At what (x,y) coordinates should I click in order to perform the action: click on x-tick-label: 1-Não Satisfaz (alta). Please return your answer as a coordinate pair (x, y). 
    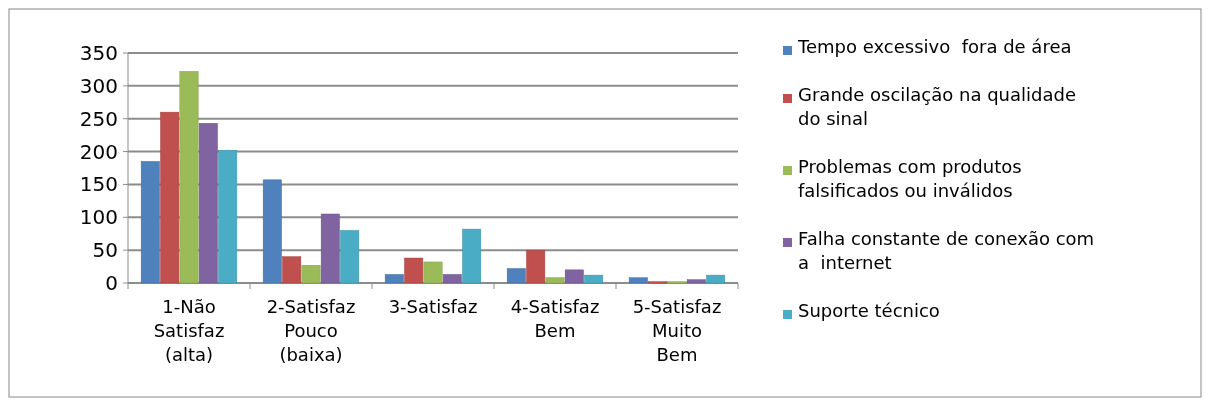
    Looking at the image, I should click on (189, 330).